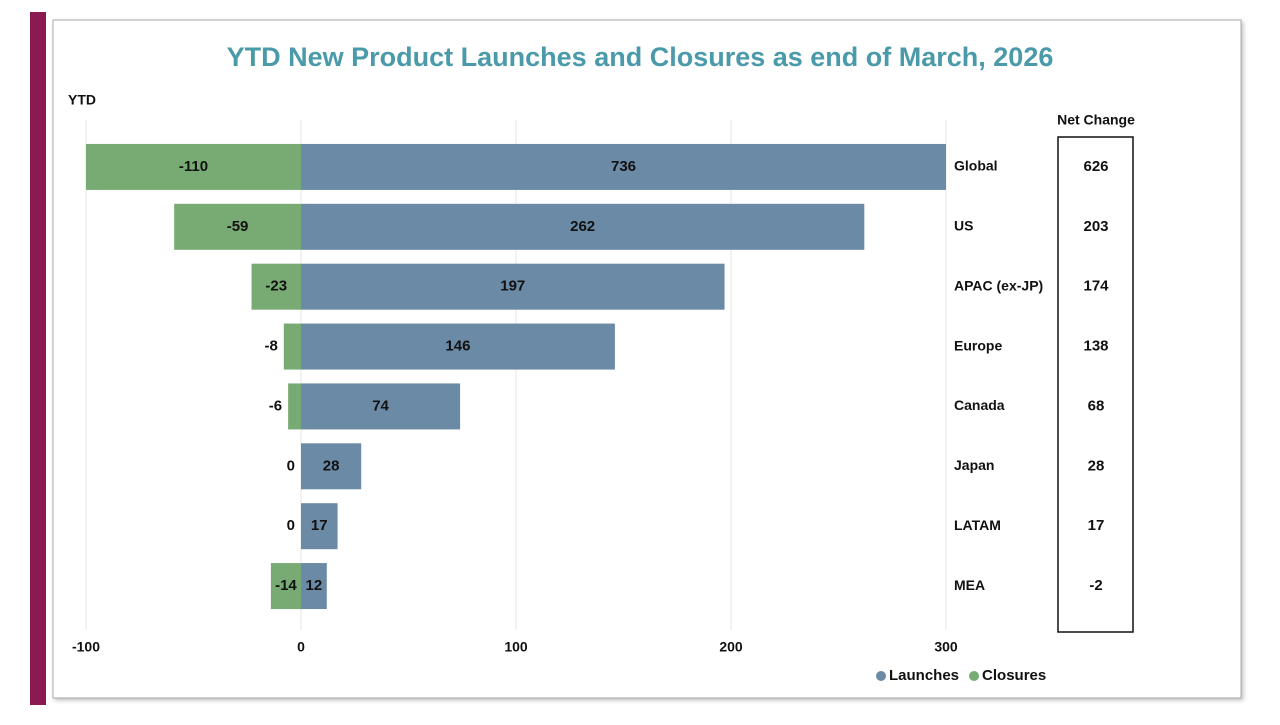 This screenshot has width=1280, height=725. I want to click on x-tick-label: 100, so click(516, 647).